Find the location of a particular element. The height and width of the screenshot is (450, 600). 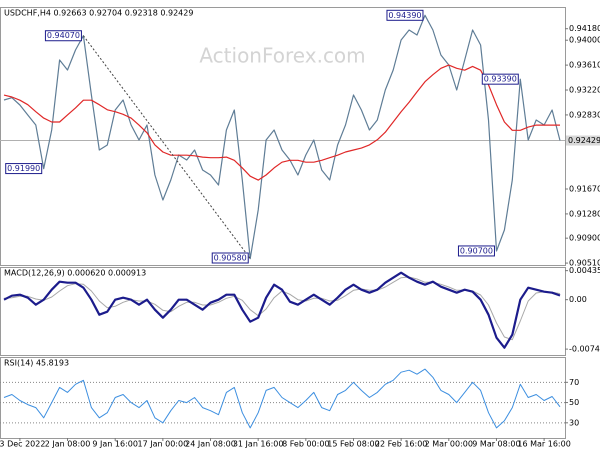

price-annotation: 0.94390 is located at coordinates (404, 15).